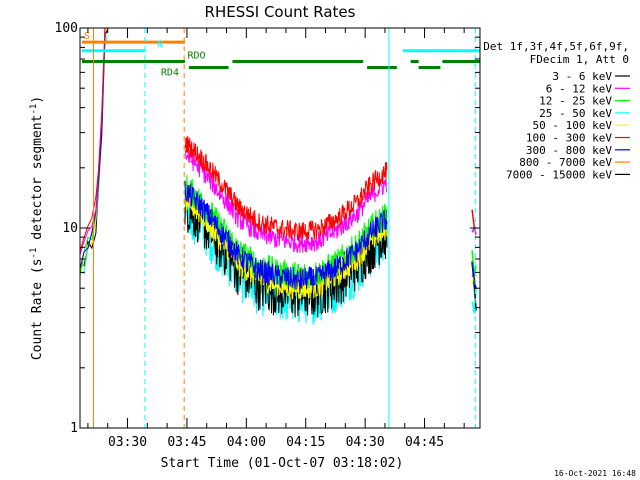 This screenshot has width=640, height=480. What do you see at coordinates (196, 55) in the screenshot?
I see `state-bar-label: RDO` at bounding box center [196, 55].